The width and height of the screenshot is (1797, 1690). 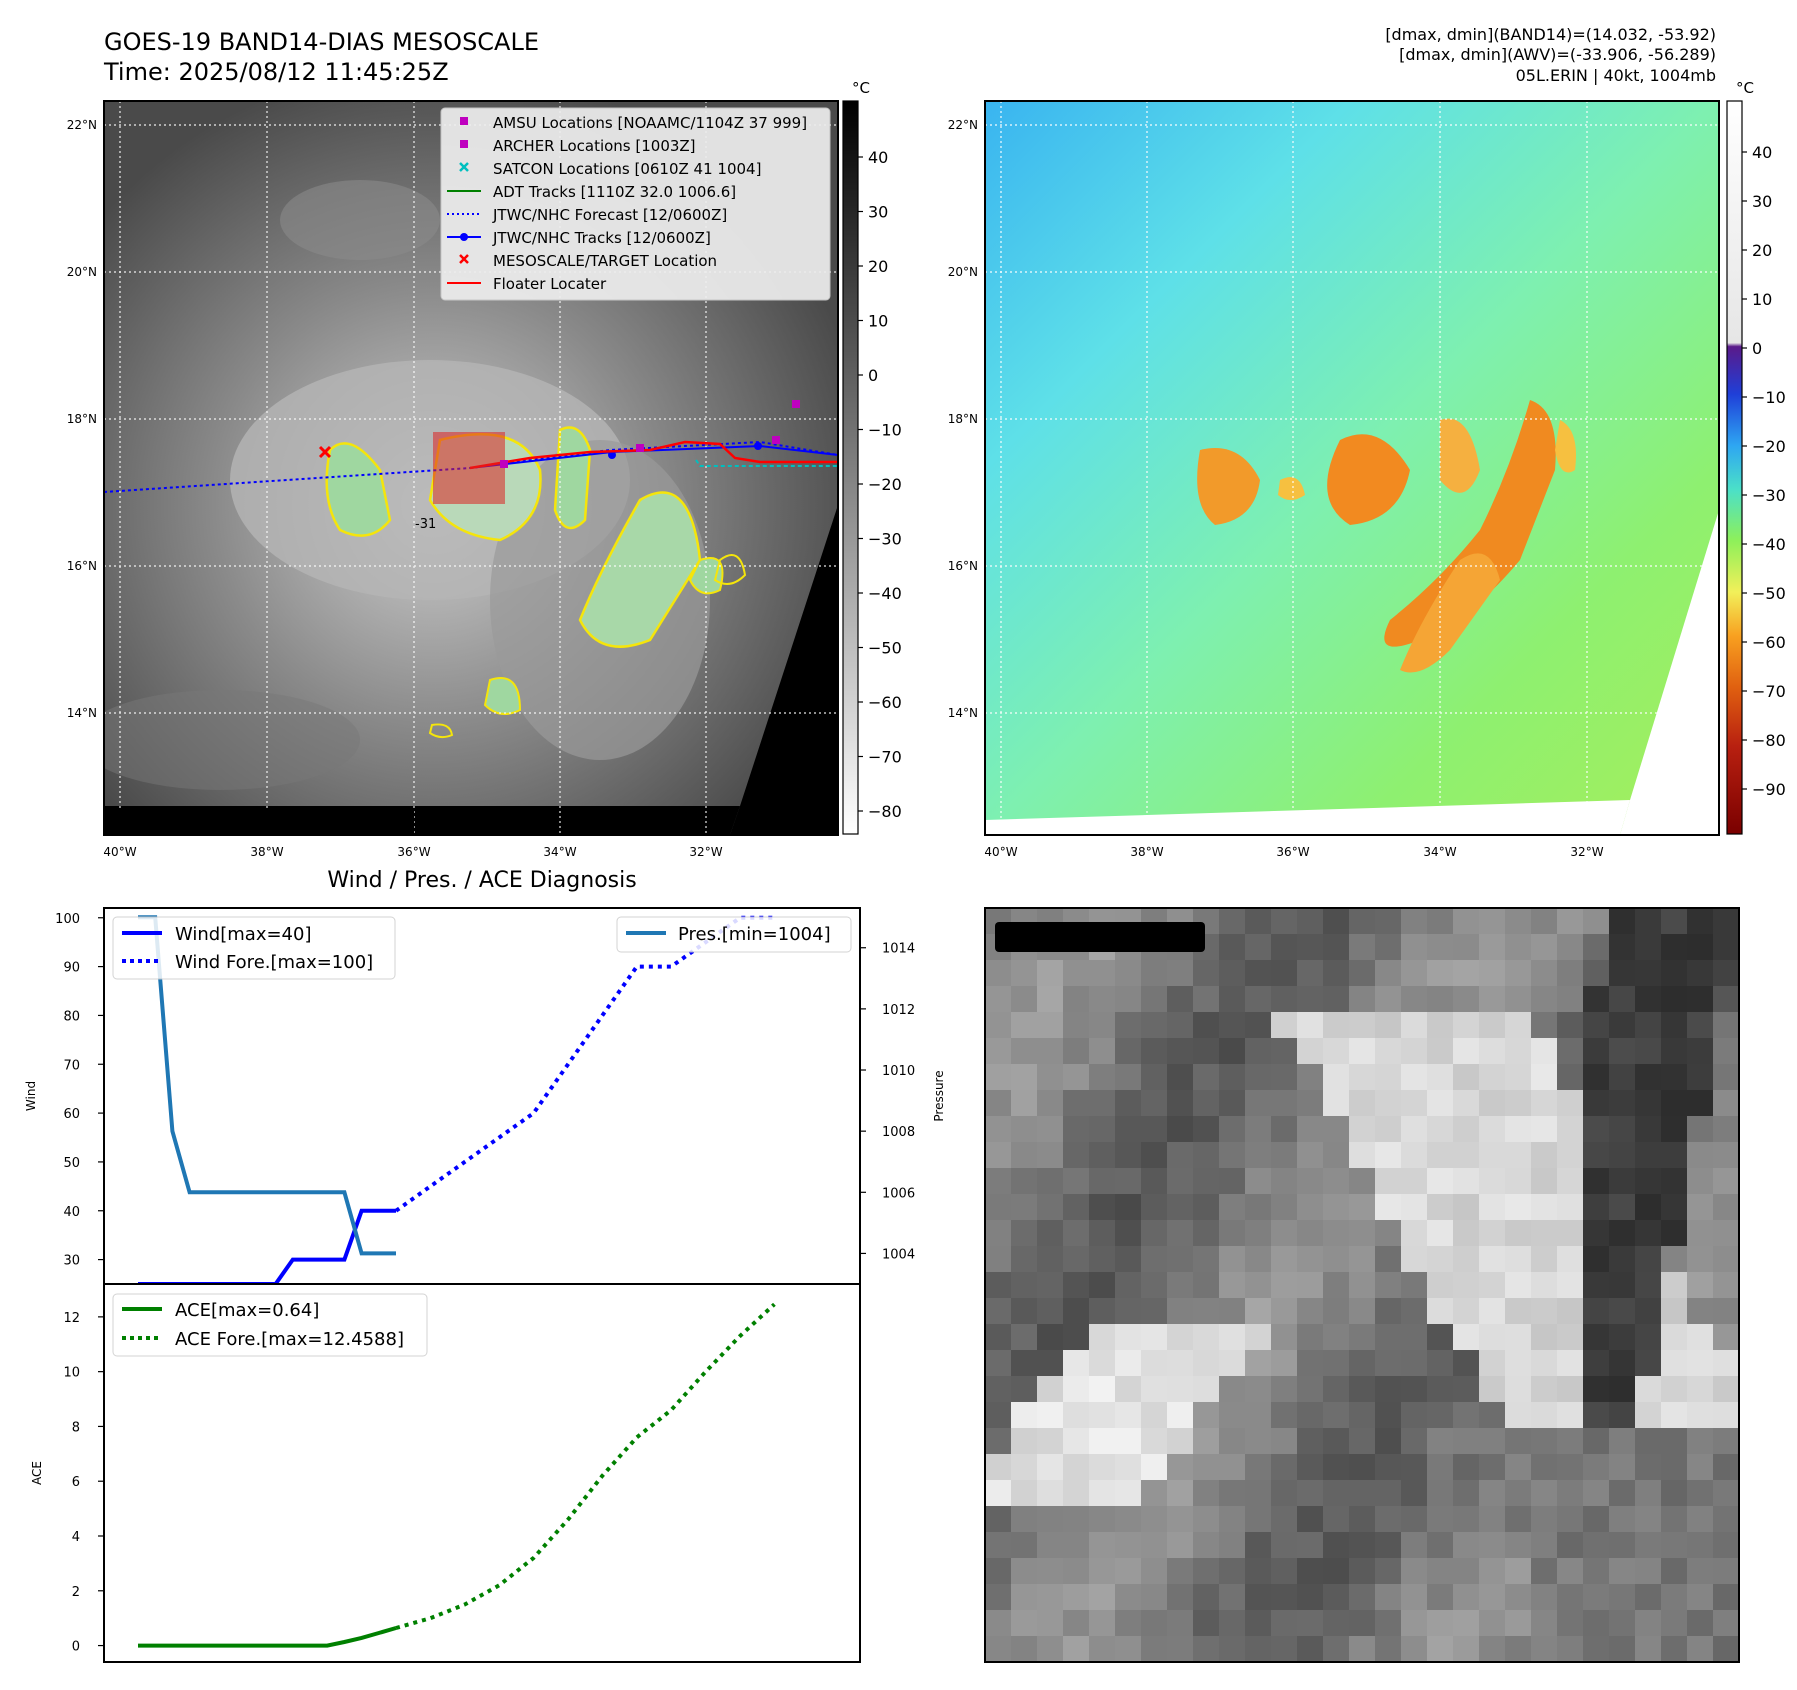 What do you see at coordinates (243, 934) in the screenshot?
I see `wind-legend-label: Wind[max=40]` at bounding box center [243, 934].